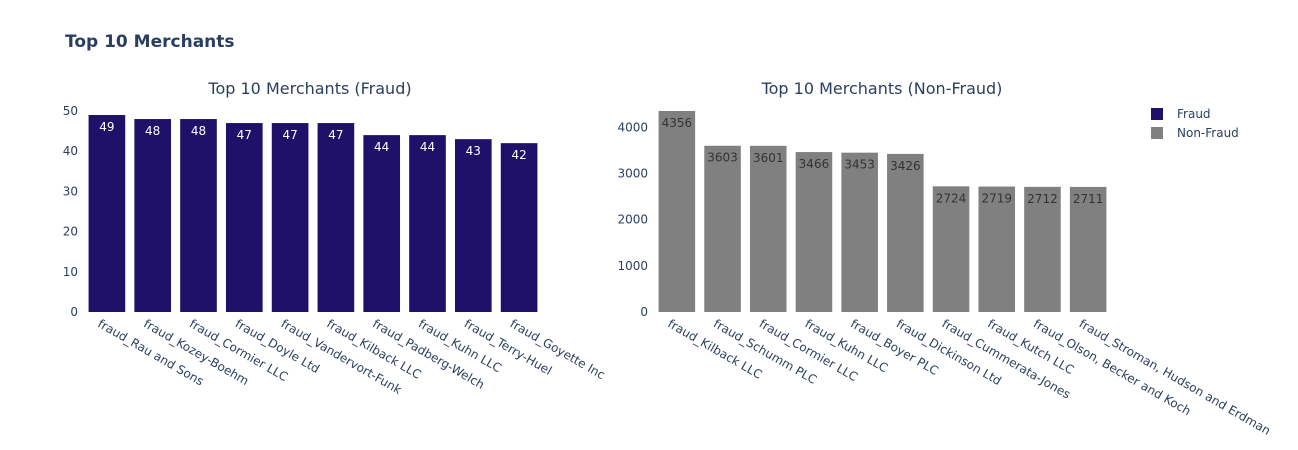 Image resolution: width=1298 pixels, height=450 pixels. I want to click on nonfraud-y-tick-label: 1000, so click(632, 266).